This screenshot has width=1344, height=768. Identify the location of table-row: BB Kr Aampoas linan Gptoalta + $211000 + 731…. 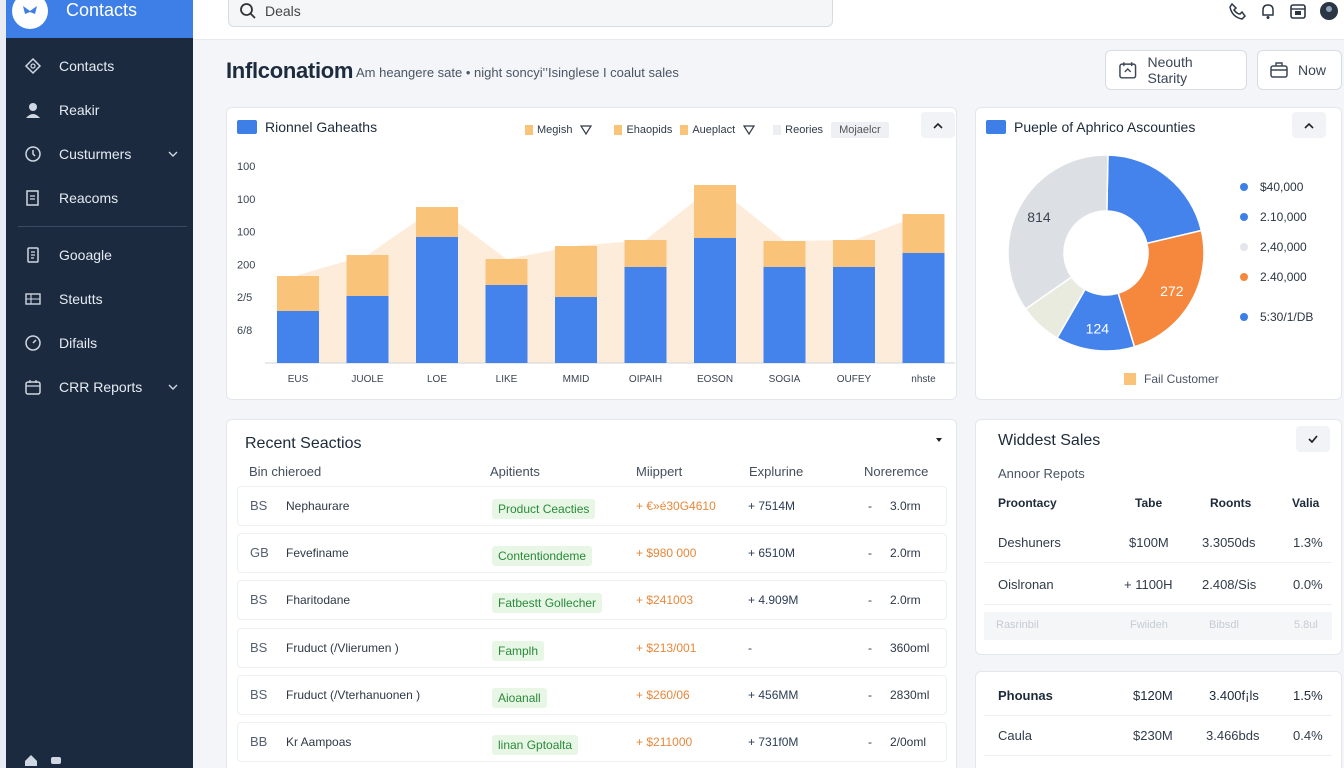
(592, 742).